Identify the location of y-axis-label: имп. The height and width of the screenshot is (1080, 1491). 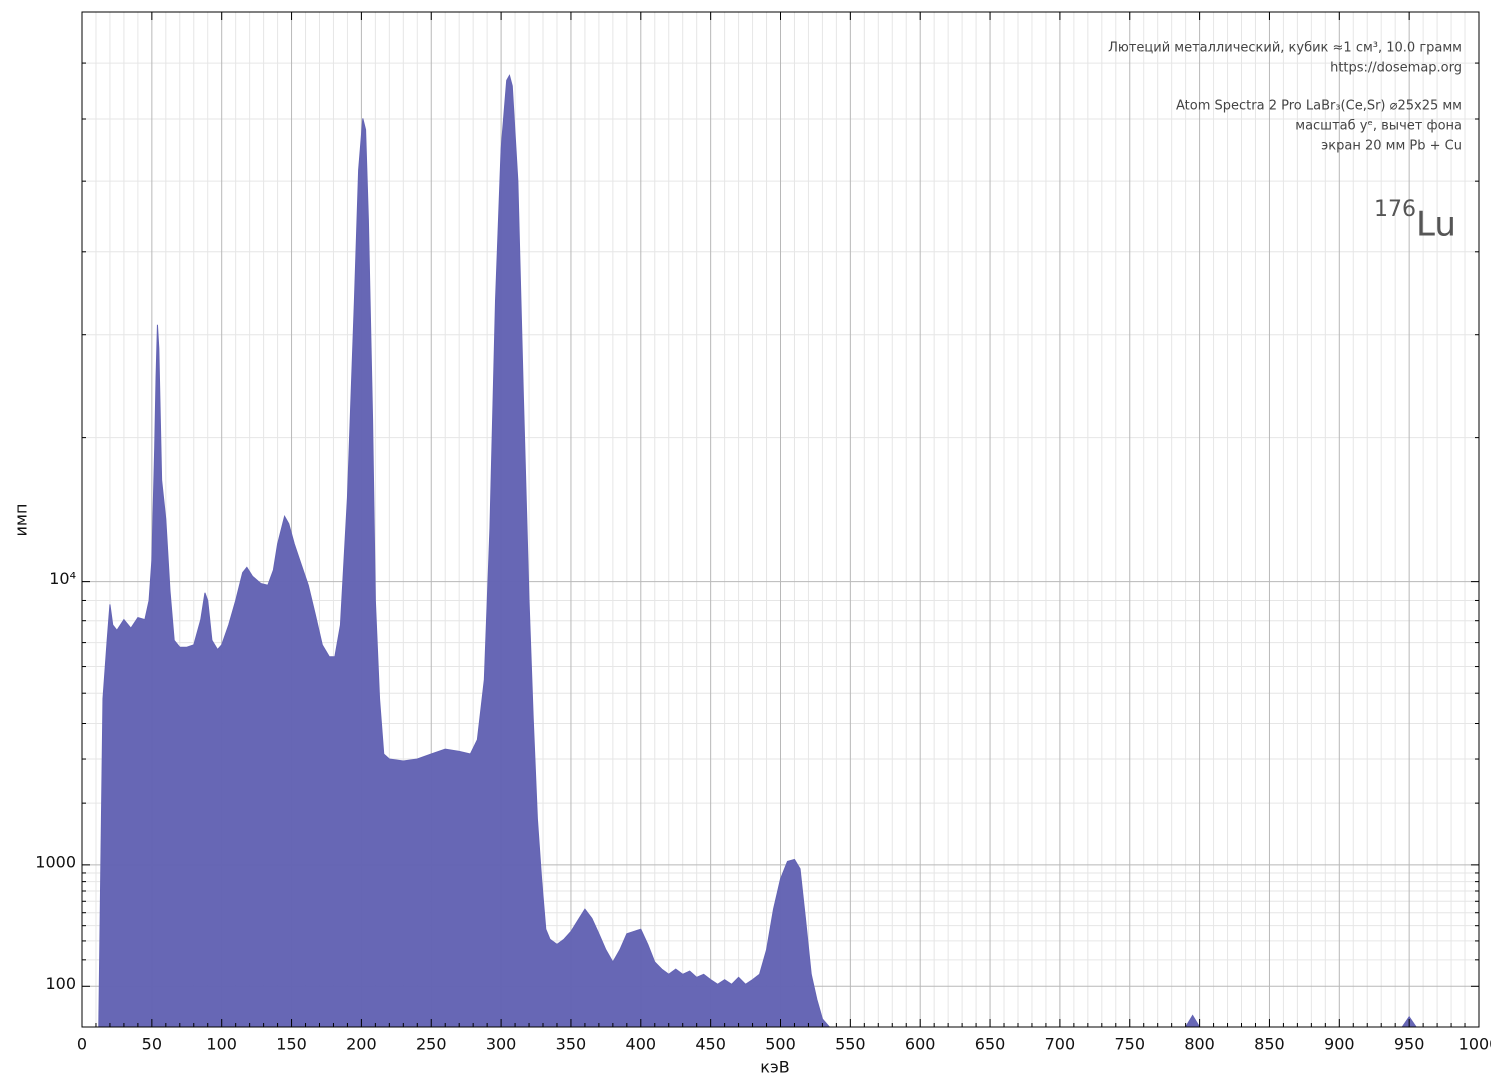
(21, 520).